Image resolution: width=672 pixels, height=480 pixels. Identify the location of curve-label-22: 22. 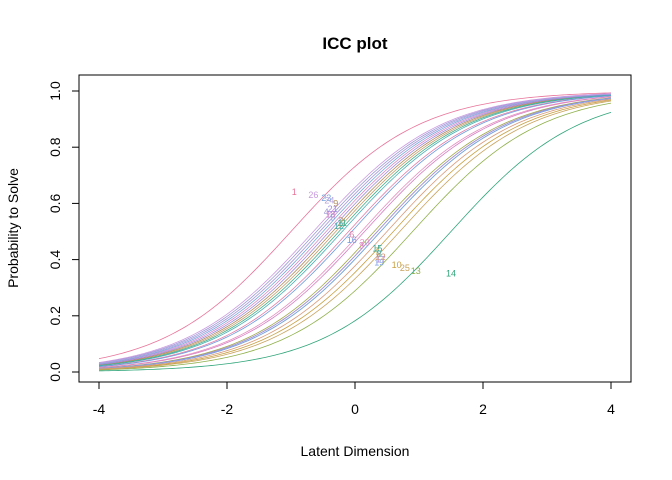
(381, 257).